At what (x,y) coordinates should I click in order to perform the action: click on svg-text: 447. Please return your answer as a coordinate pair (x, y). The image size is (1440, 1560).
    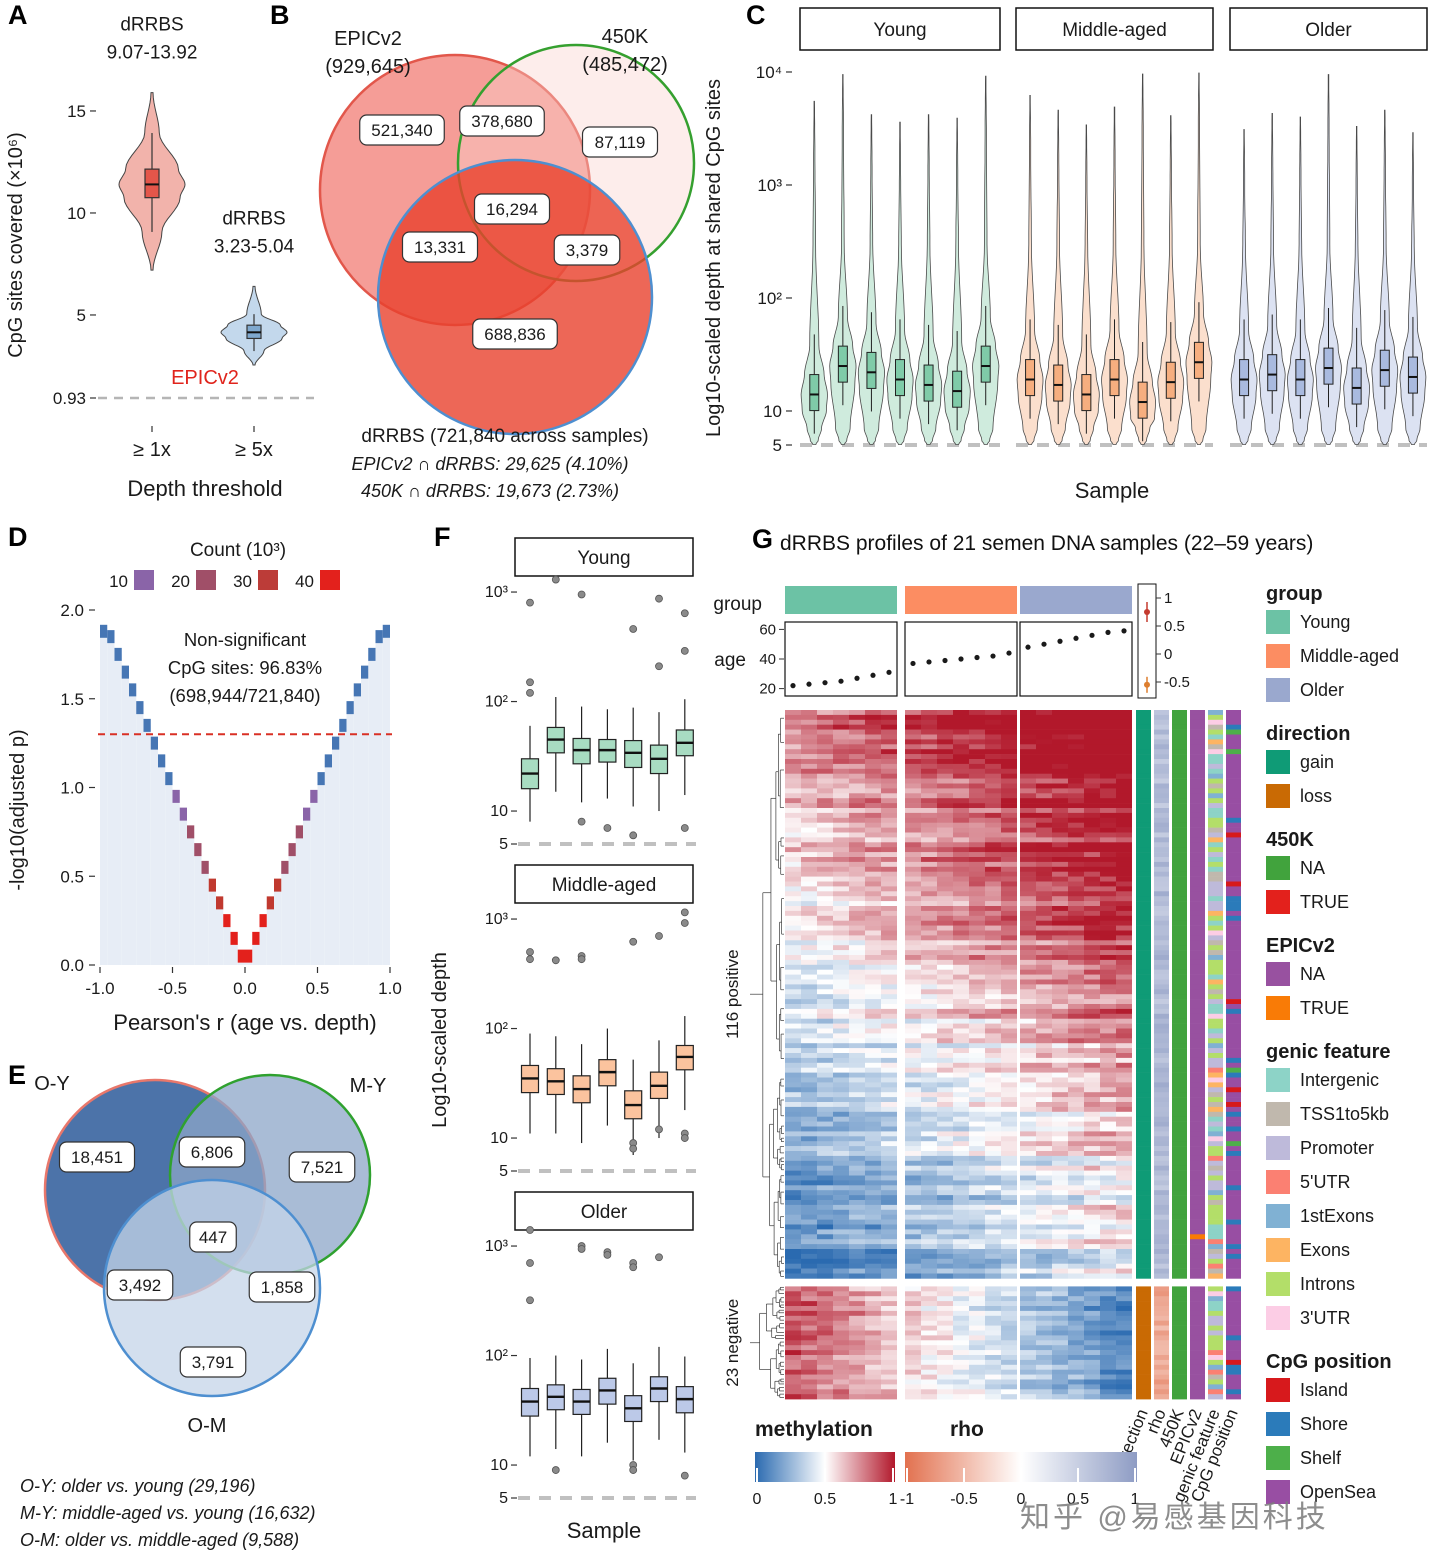
    Looking at the image, I should click on (213, 1237).